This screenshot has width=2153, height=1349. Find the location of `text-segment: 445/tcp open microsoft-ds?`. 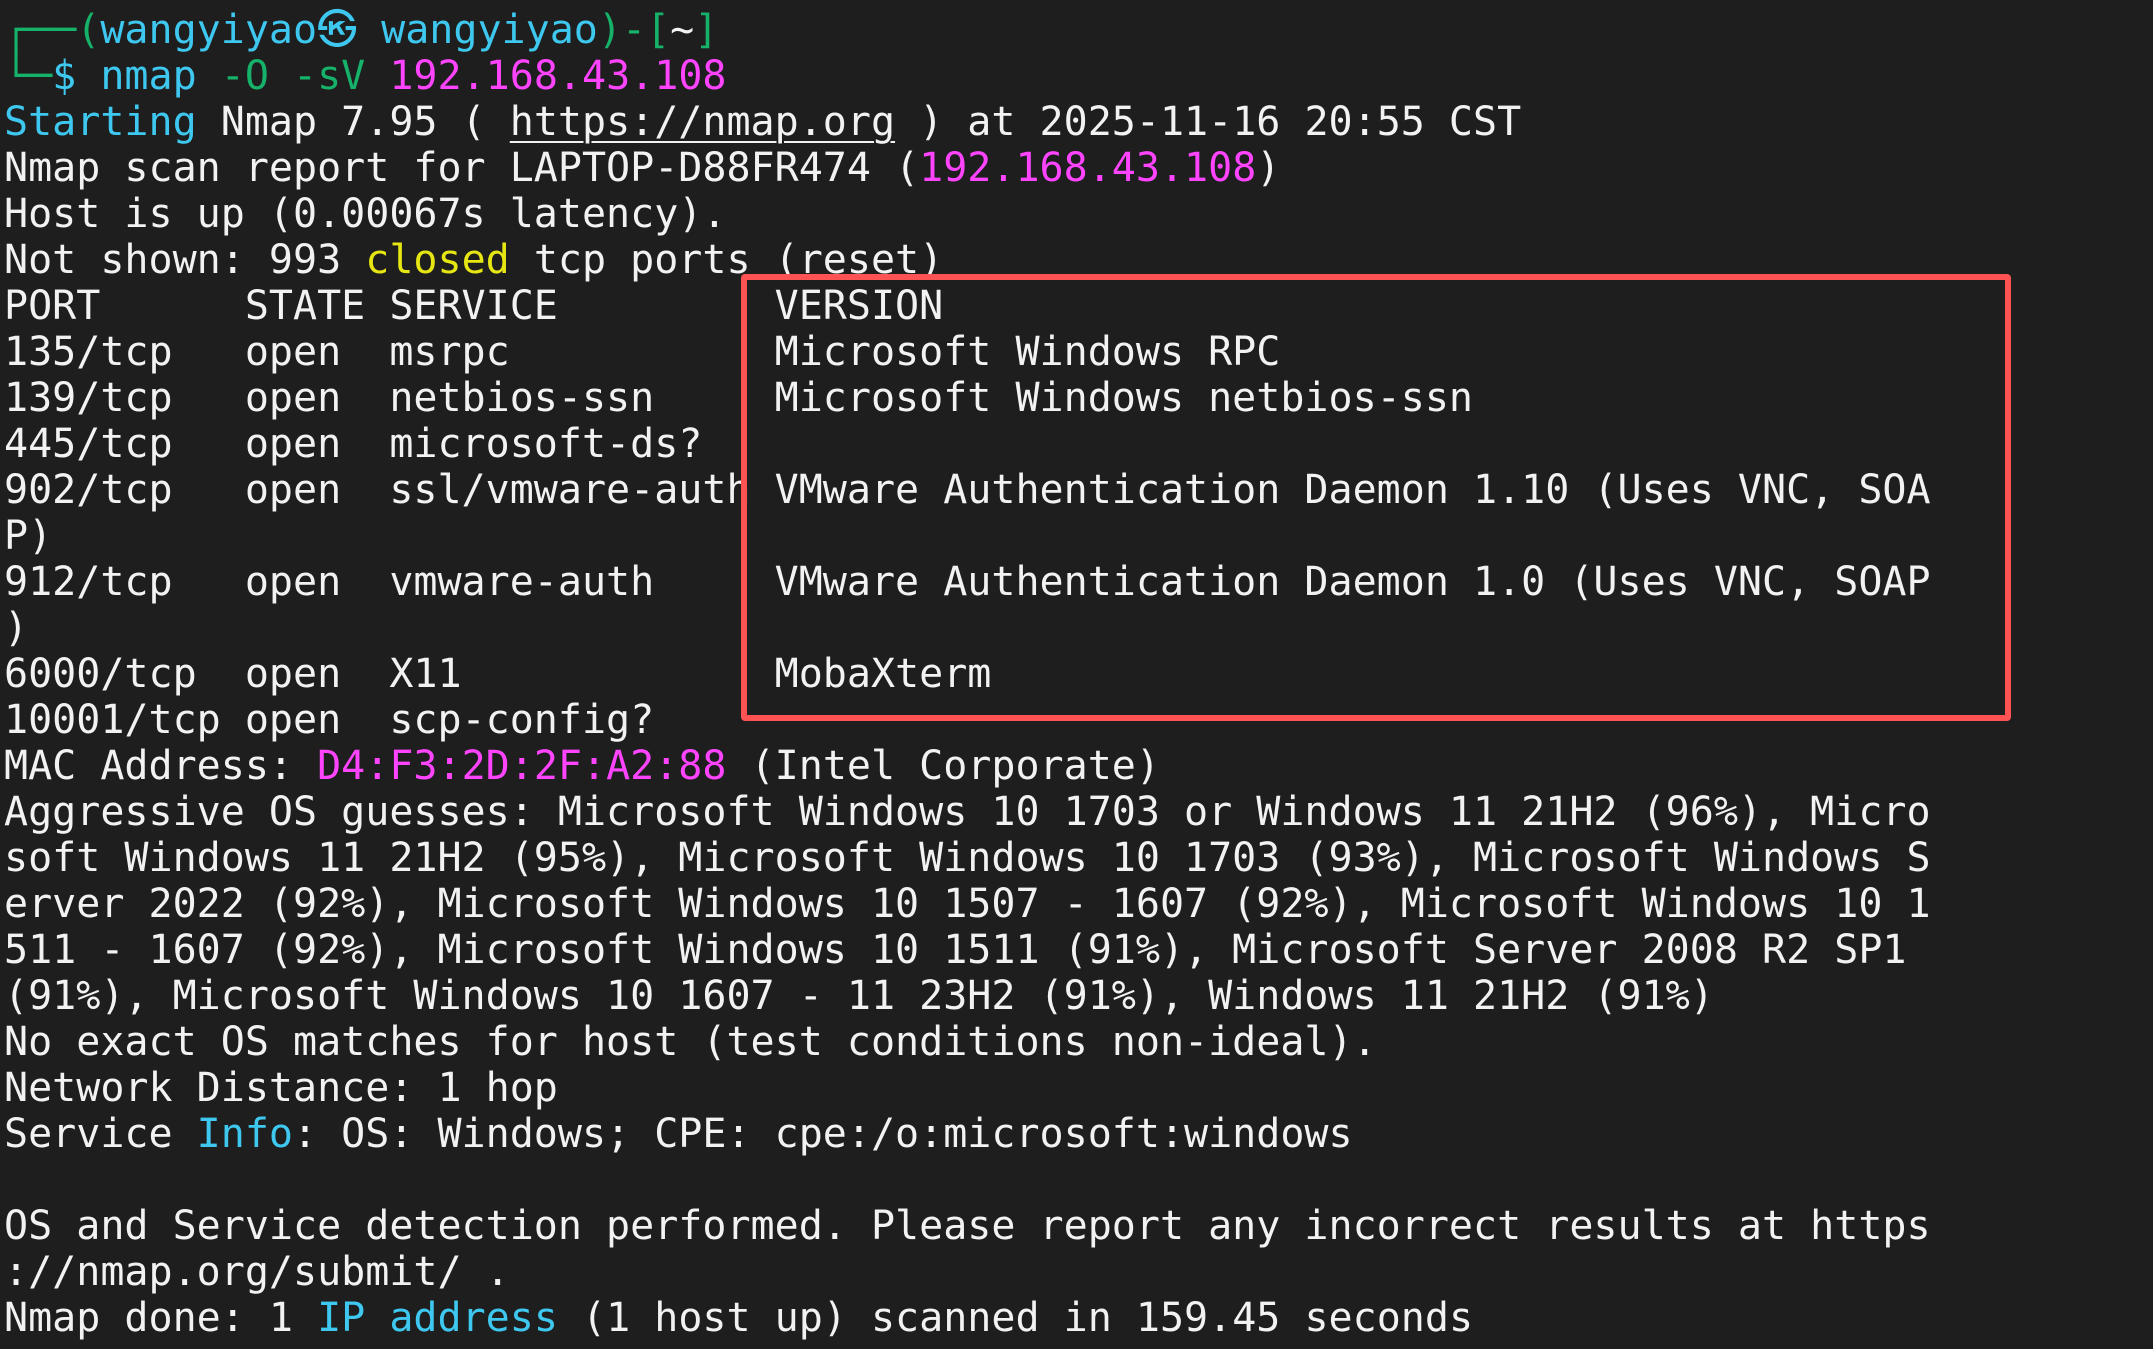

text-segment: 445/tcp open microsoft-ds? is located at coordinates (353, 444).